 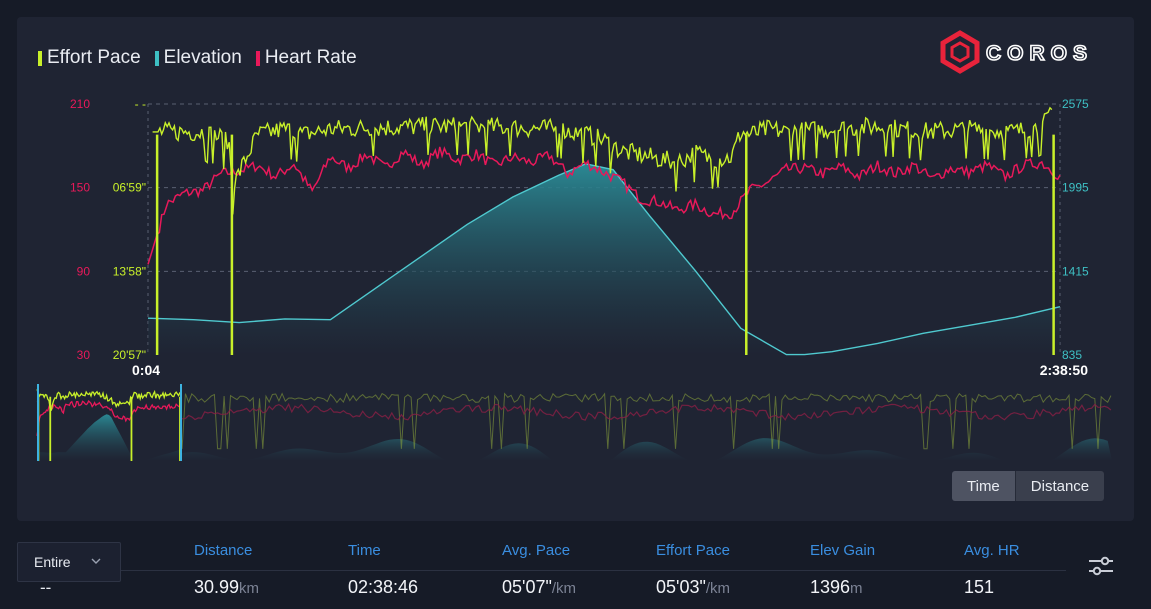 What do you see at coordinates (1039, 53) in the screenshot?
I see `brand-name: COROS` at bounding box center [1039, 53].